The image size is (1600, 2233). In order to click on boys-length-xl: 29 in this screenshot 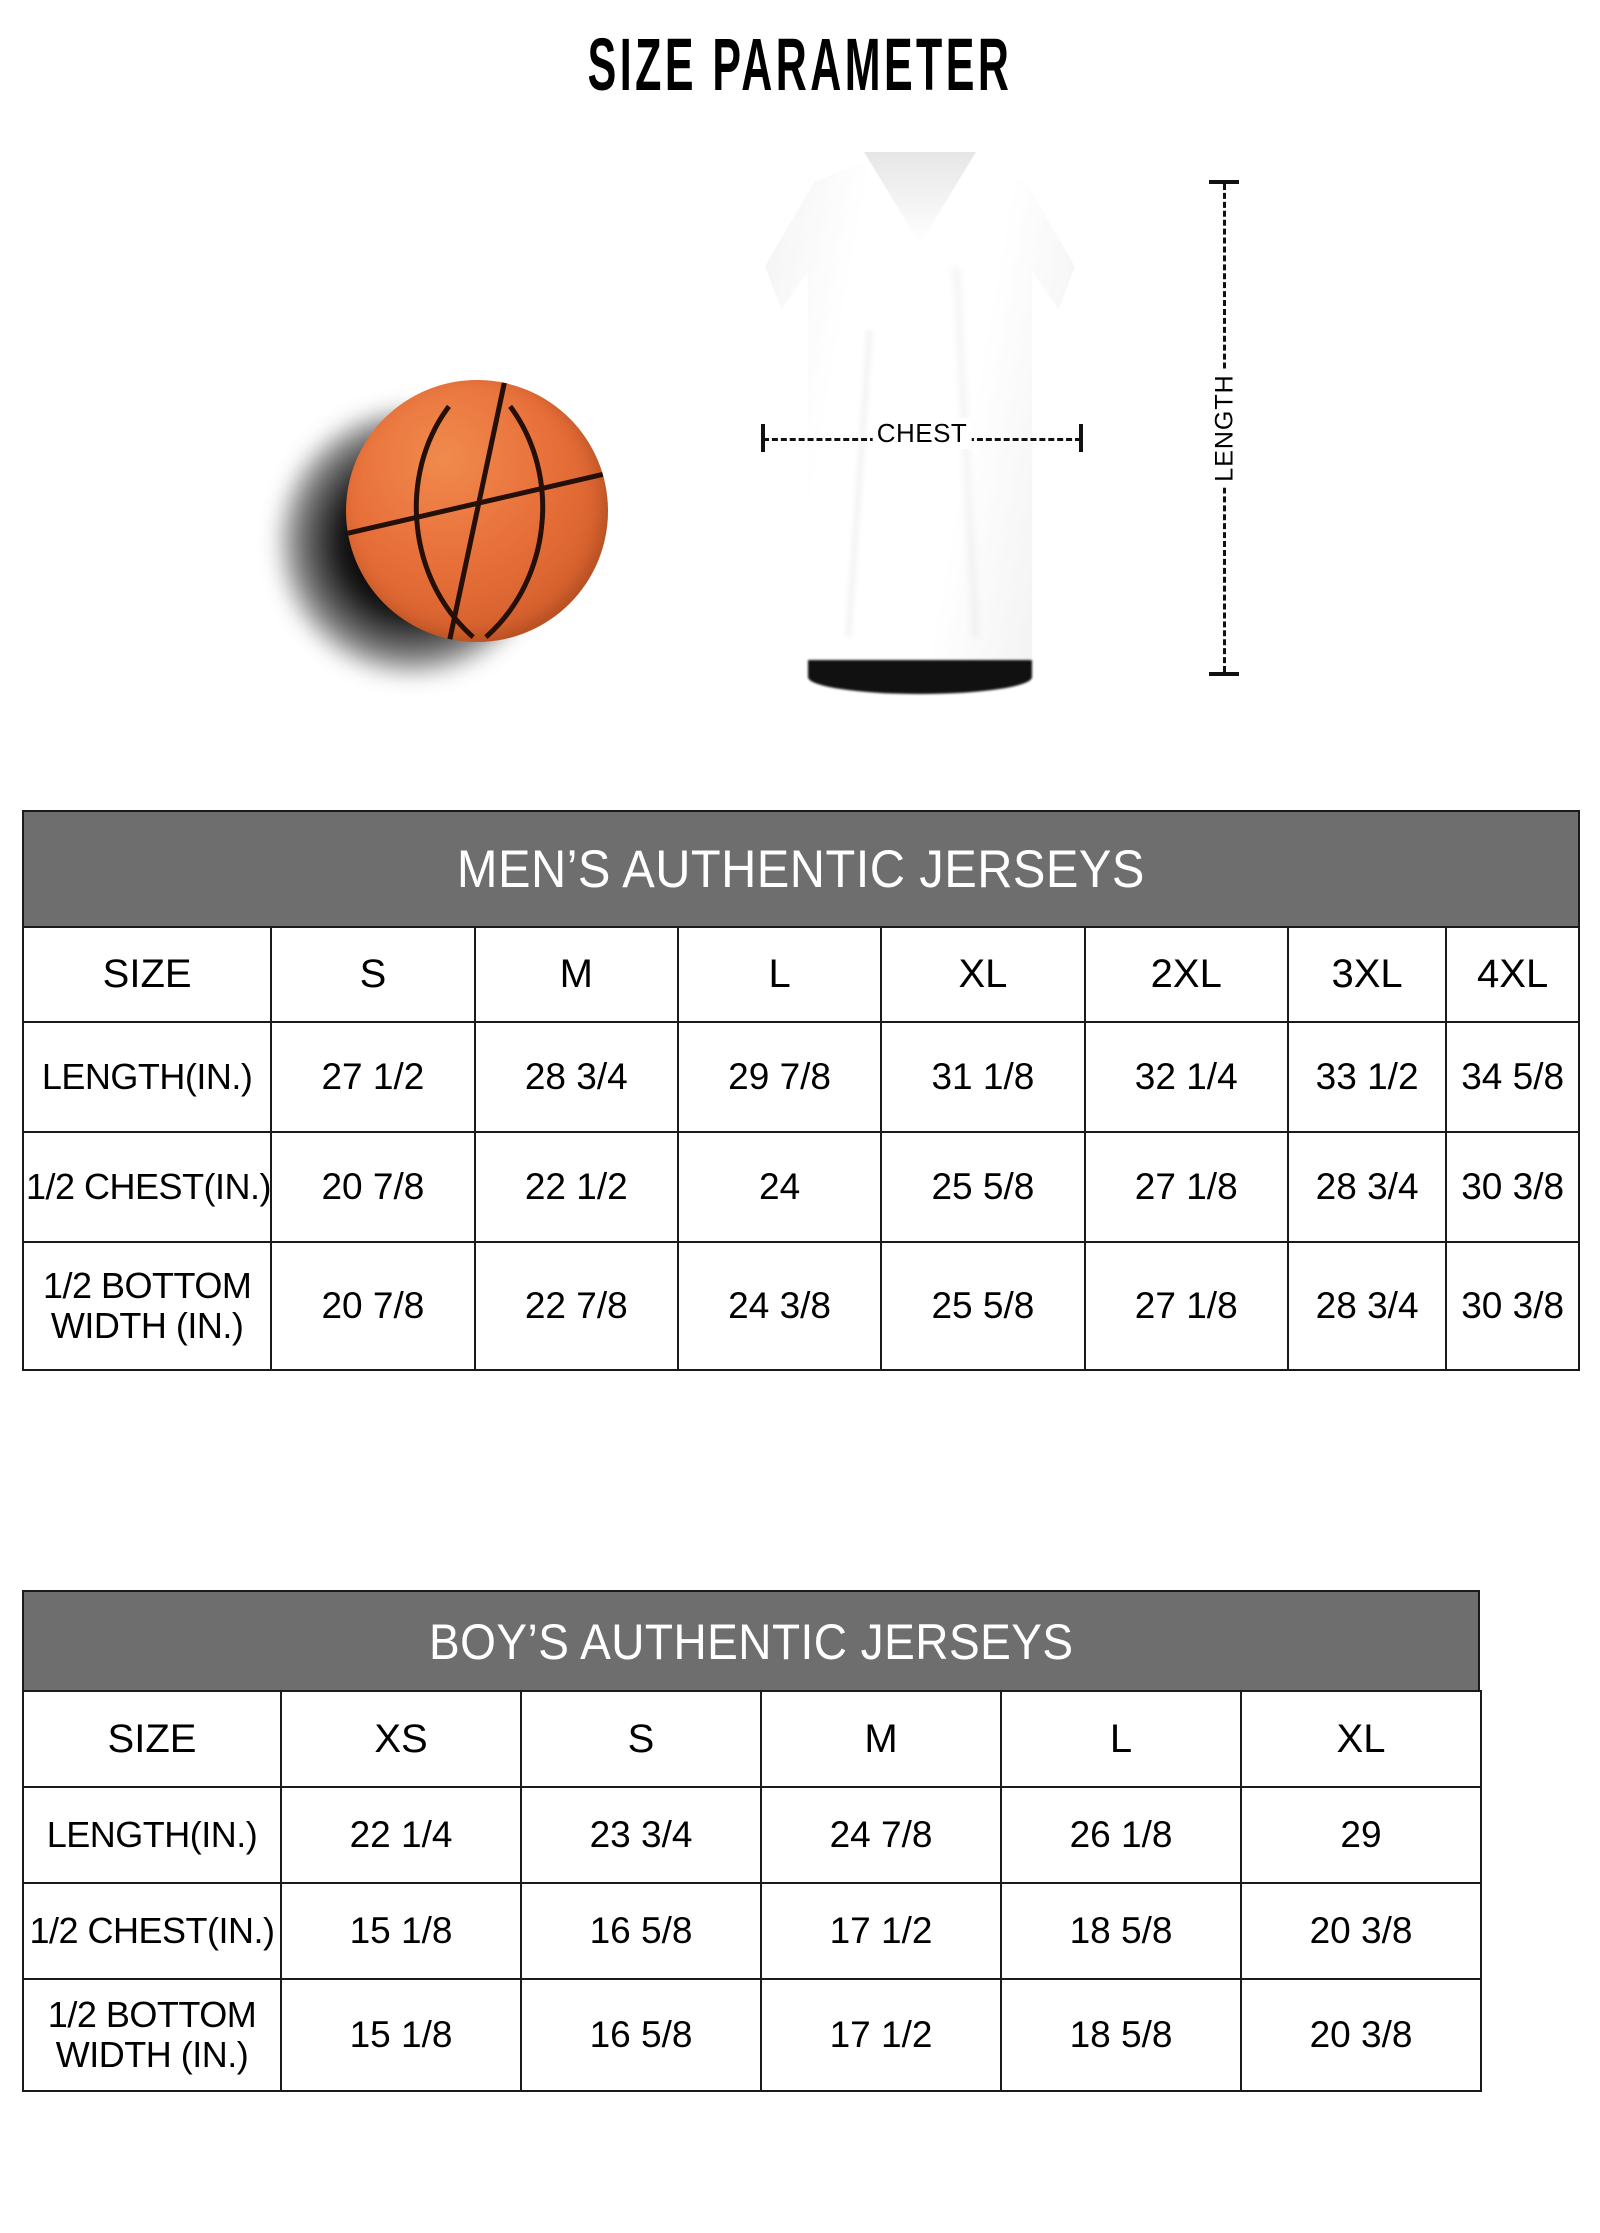, I will do `click(1361, 1835)`.